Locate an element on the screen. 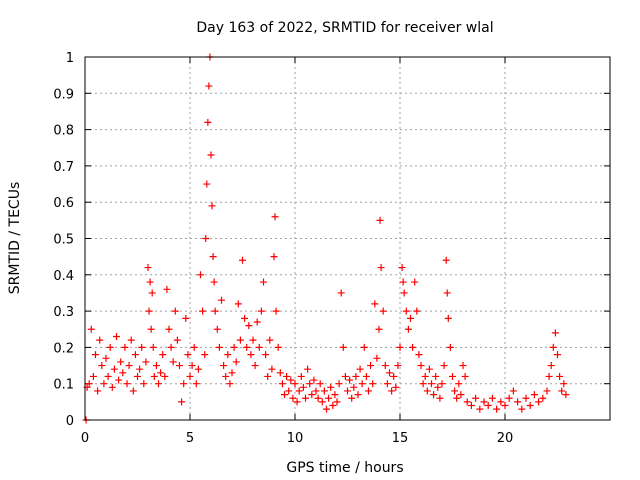  x-tick-label: 0 is located at coordinates (85, 438).